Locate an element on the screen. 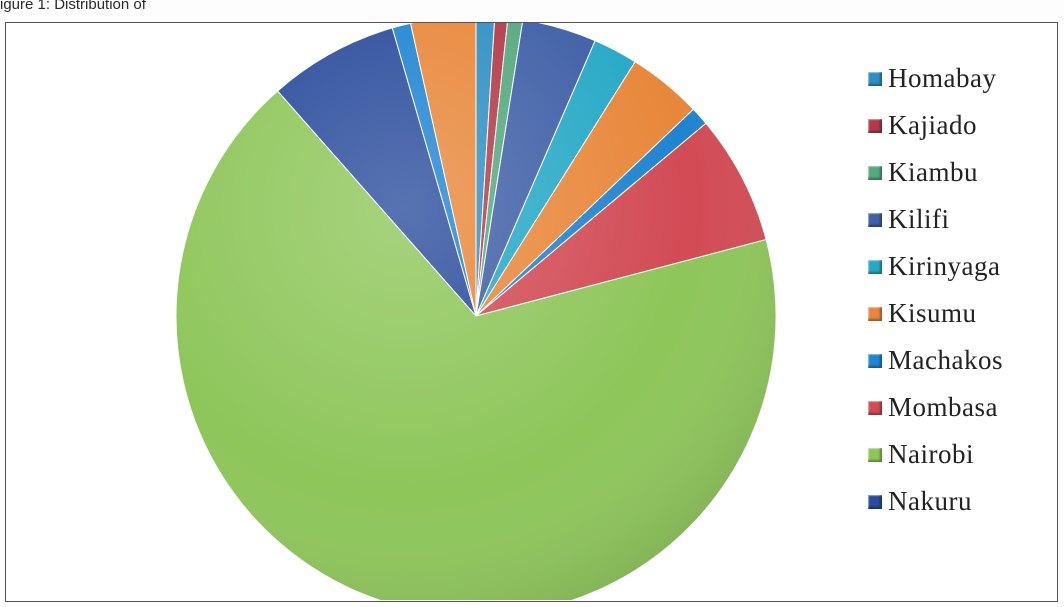  legend-item-kisumu: Kisumu is located at coordinates (935, 313).